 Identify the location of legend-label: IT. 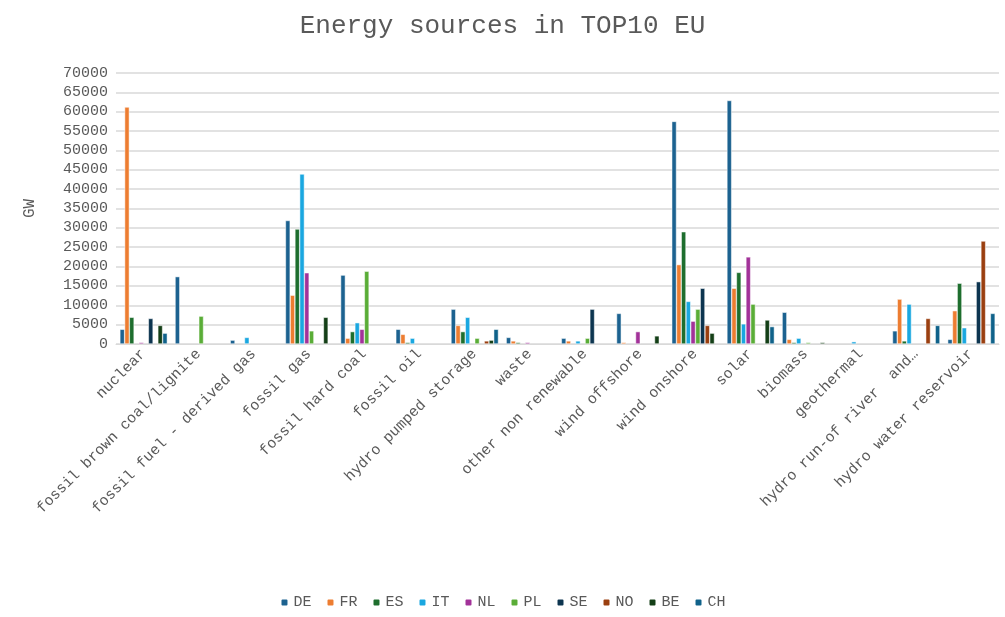
(440, 602).